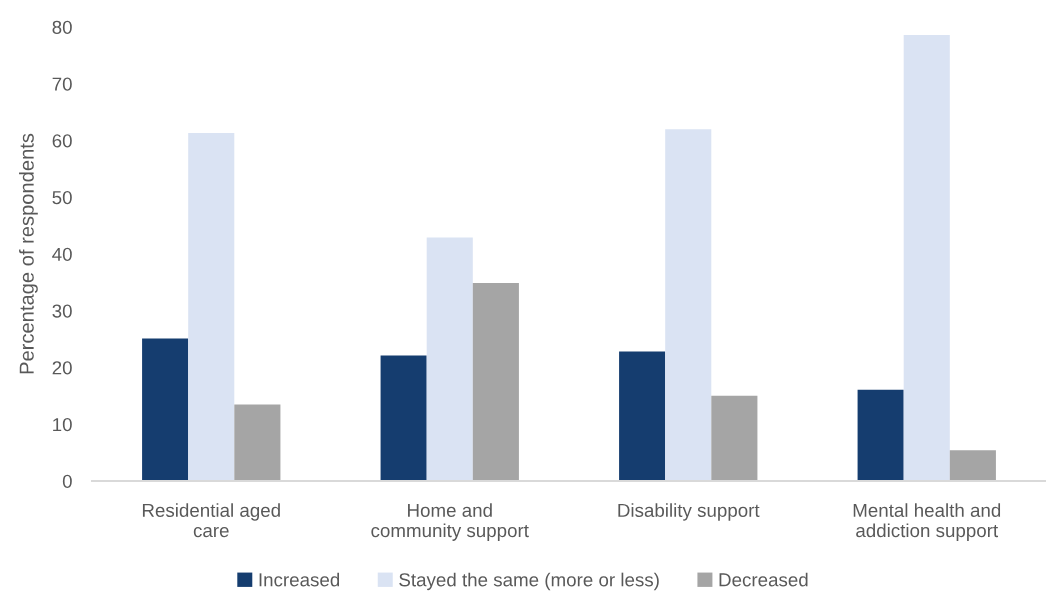 This screenshot has height=604, width=1046. What do you see at coordinates (689, 512) in the screenshot?
I see `x-tick-label: Disability support` at bounding box center [689, 512].